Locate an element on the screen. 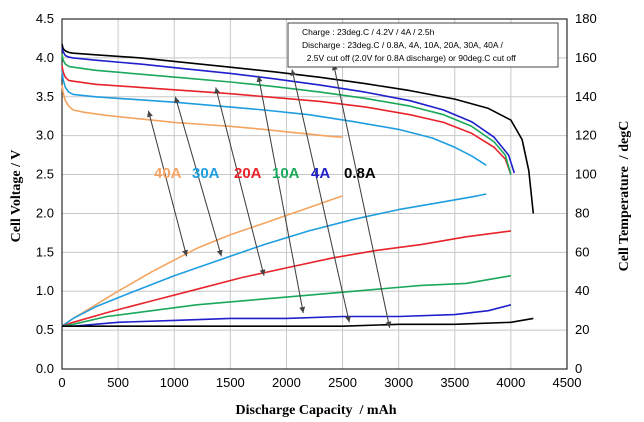 The image size is (644, 422). y2-tick-label: 0 is located at coordinates (578, 368).